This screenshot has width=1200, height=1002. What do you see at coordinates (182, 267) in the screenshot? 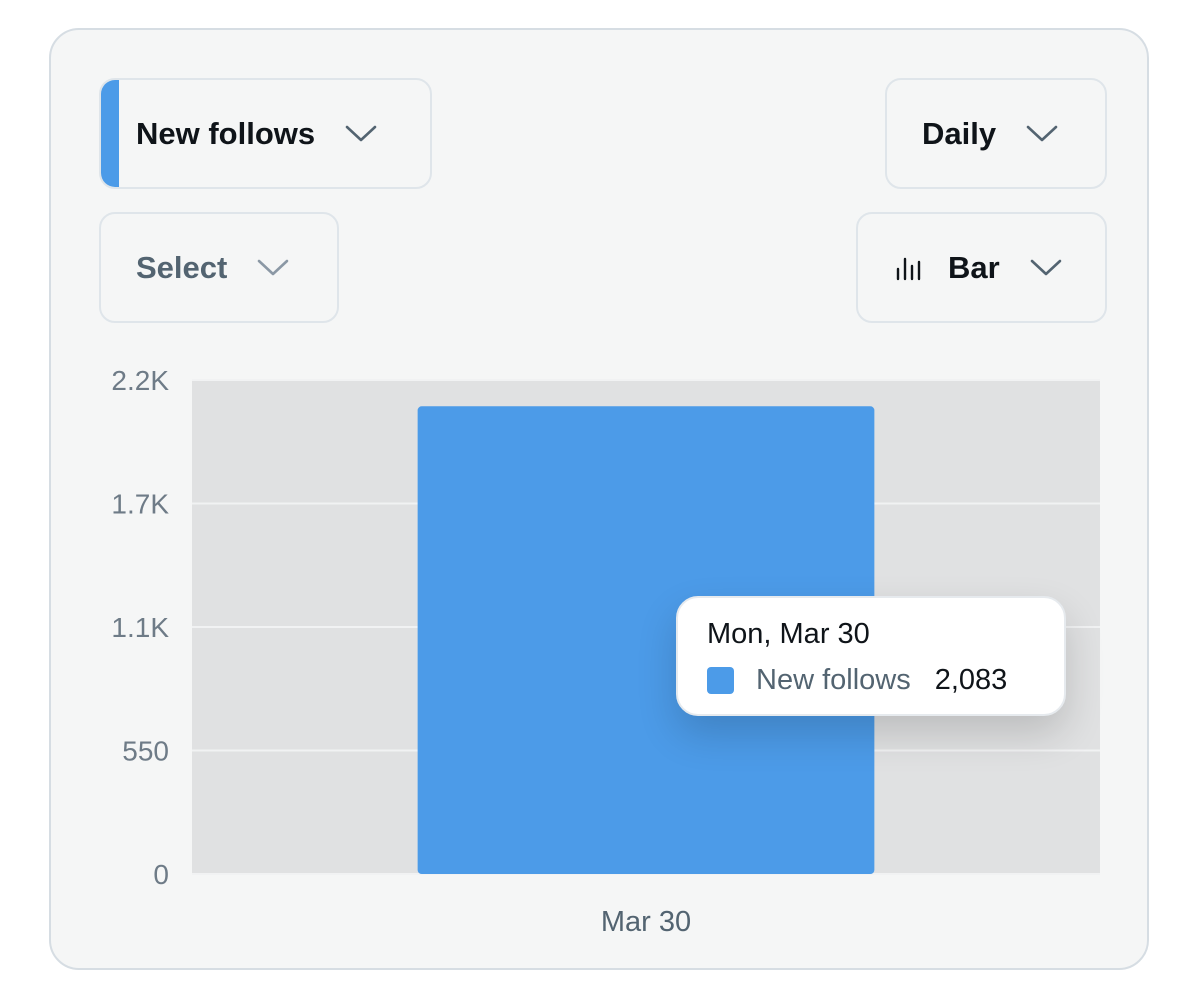
I see `compare-dropdown-label: Select` at bounding box center [182, 267].